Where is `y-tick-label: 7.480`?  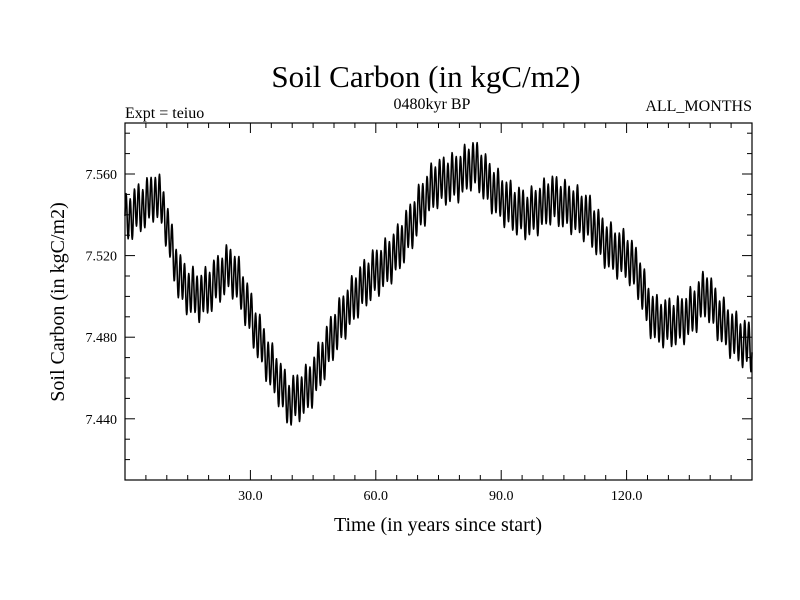 y-tick-label: 7.480 is located at coordinates (102, 338).